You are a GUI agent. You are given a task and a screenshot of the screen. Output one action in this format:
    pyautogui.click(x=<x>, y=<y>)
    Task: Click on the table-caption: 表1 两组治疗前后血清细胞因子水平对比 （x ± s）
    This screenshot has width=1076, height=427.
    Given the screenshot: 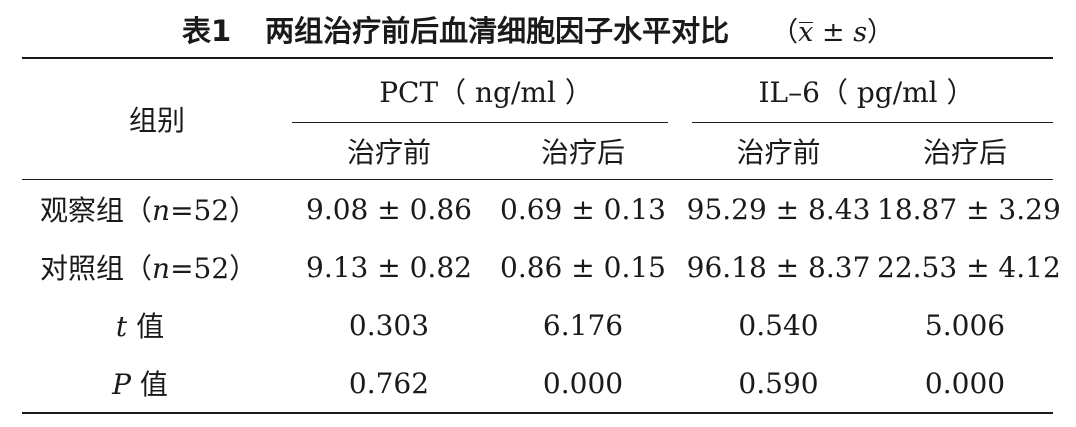 What is the action you would take?
    pyautogui.click(x=538, y=29)
    